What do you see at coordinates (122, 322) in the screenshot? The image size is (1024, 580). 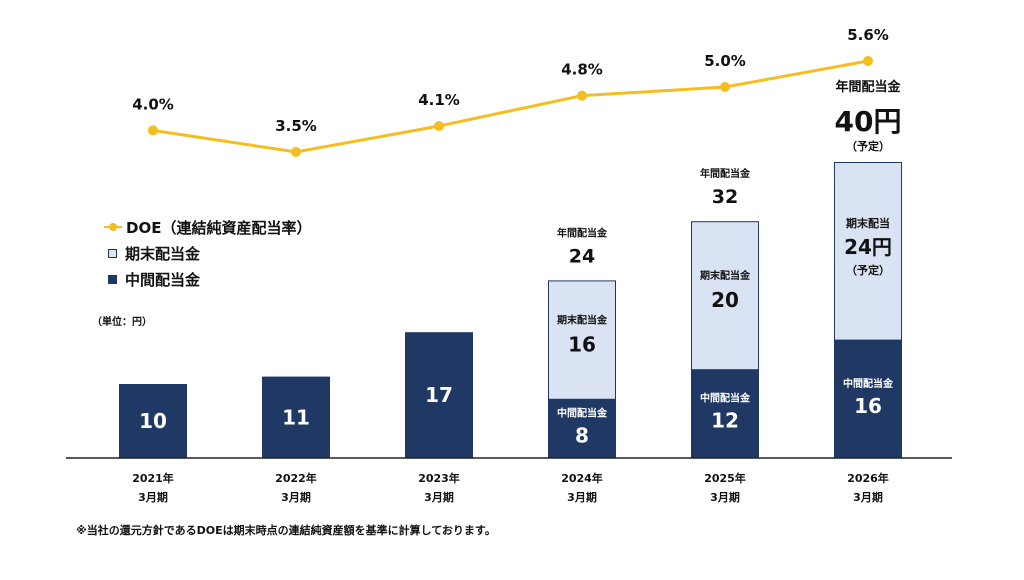 I see `unit-label: （単位：円）` at bounding box center [122, 322].